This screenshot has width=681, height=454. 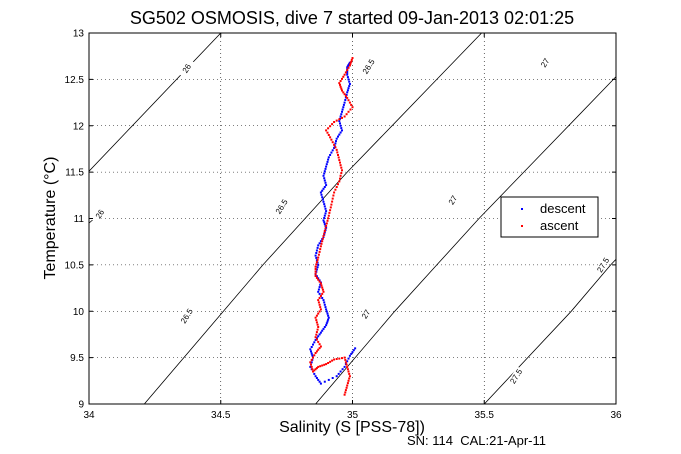 I want to click on legend-label-descent: descent, so click(x=563, y=208).